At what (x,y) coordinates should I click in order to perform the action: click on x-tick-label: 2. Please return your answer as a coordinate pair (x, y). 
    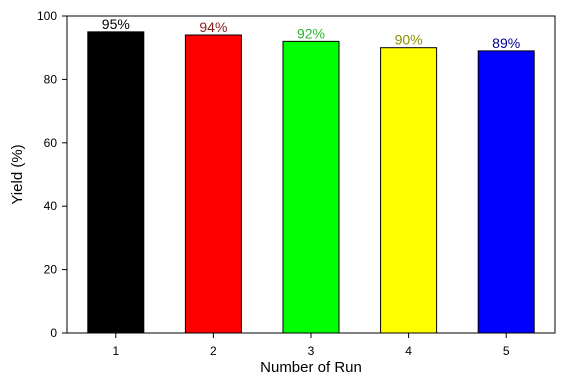
    Looking at the image, I should click on (213, 351).